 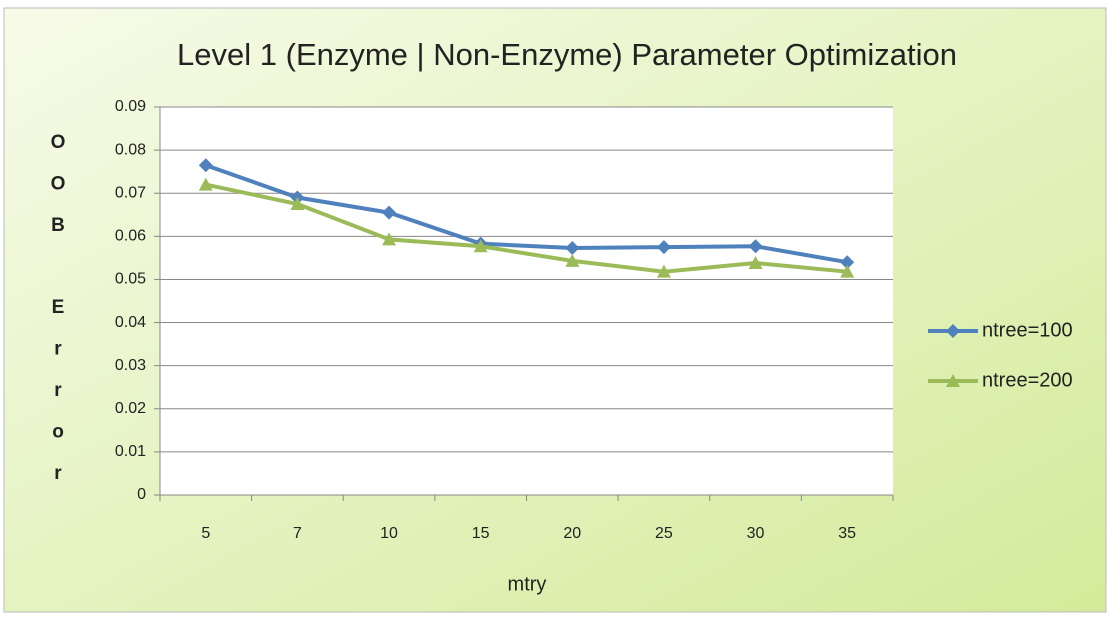 What do you see at coordinates (847, 533) in the screenshot?
I see `x-tick-label: 35` at bounding box center [847, 533].